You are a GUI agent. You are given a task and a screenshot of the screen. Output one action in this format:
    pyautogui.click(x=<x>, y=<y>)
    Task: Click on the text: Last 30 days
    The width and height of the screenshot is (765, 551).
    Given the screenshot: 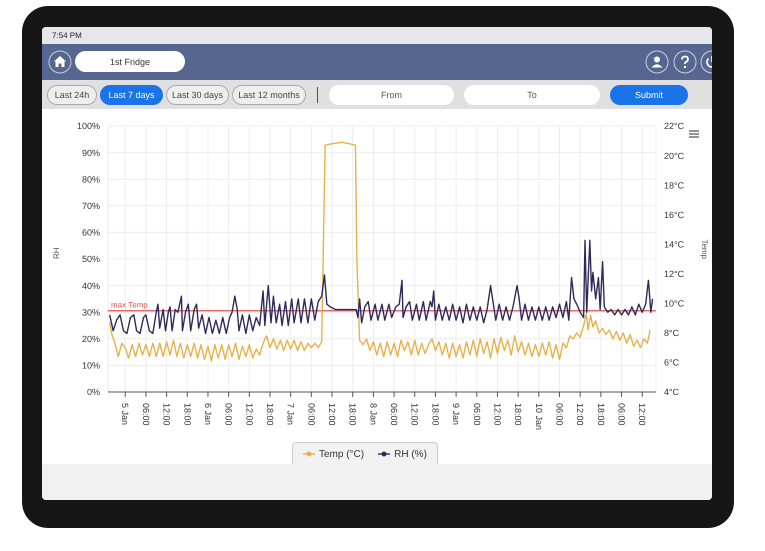 What is the action you would take?
    pyautogui.click(x=197, y=94)
    